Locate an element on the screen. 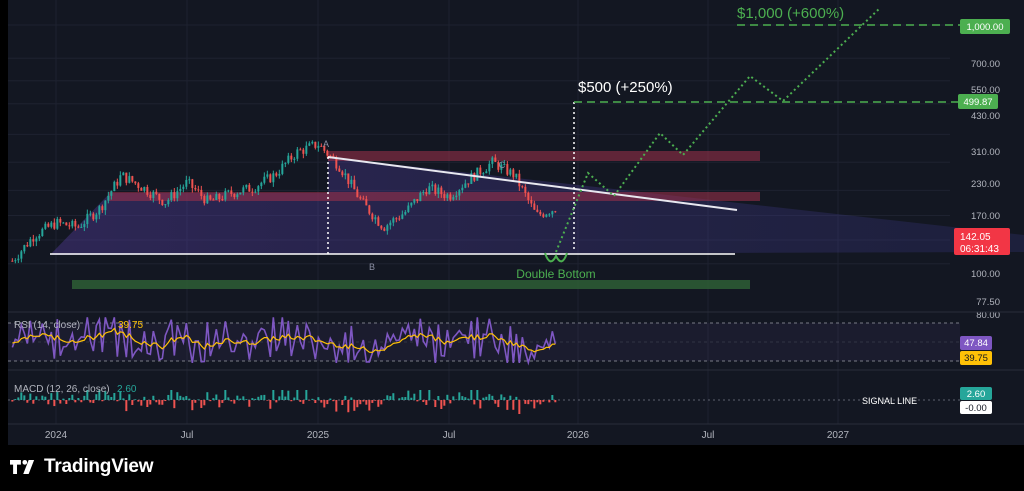 Image resolution: width=1024 pixels, height=491 pixels. target-badge-1000-text: 1,000.00 is located at coordinates (985, 27).